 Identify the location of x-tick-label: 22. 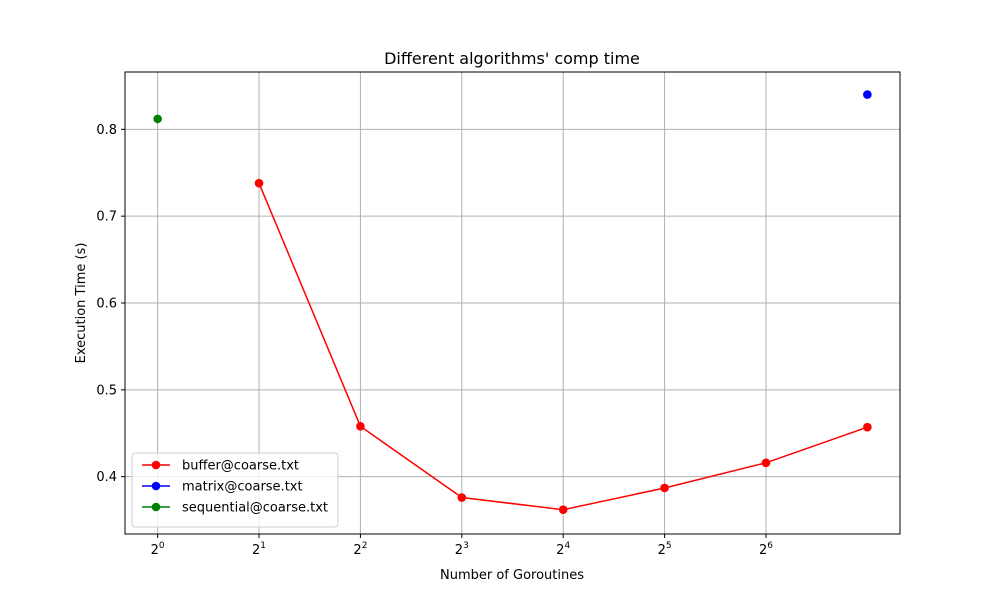
(360, 549).